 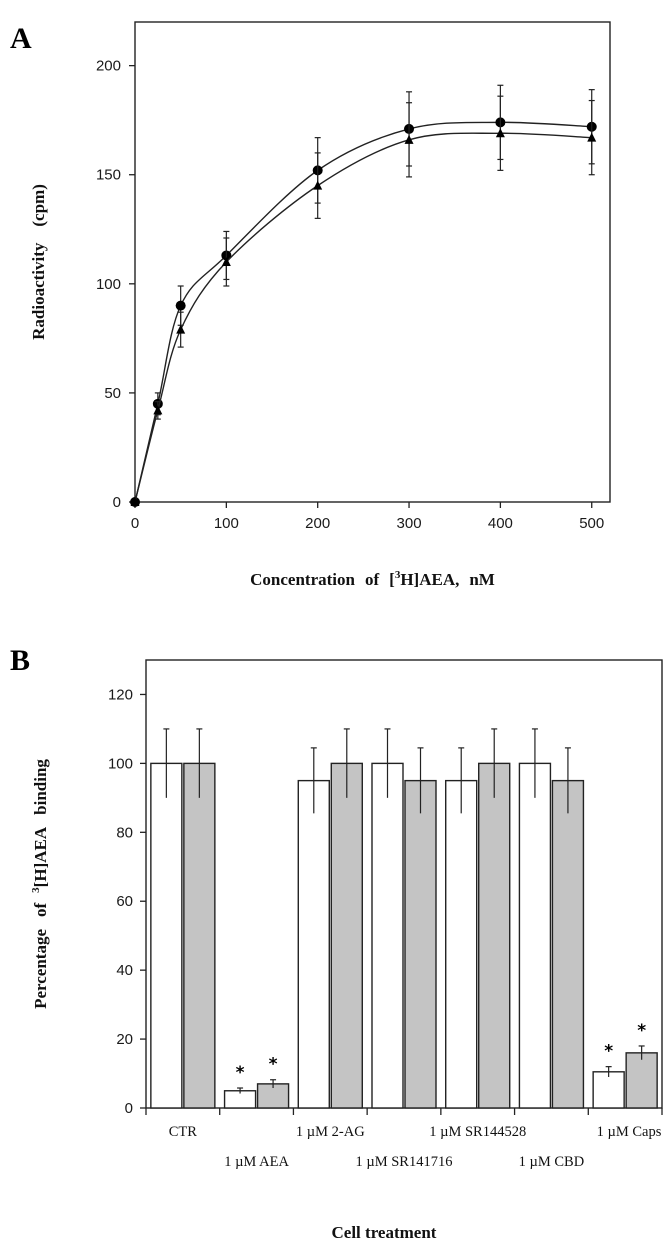 What do you see at coordinates (500, 523) in the screenshot?
I see `x-tick-label: 400` at bounding box center [500, 523].